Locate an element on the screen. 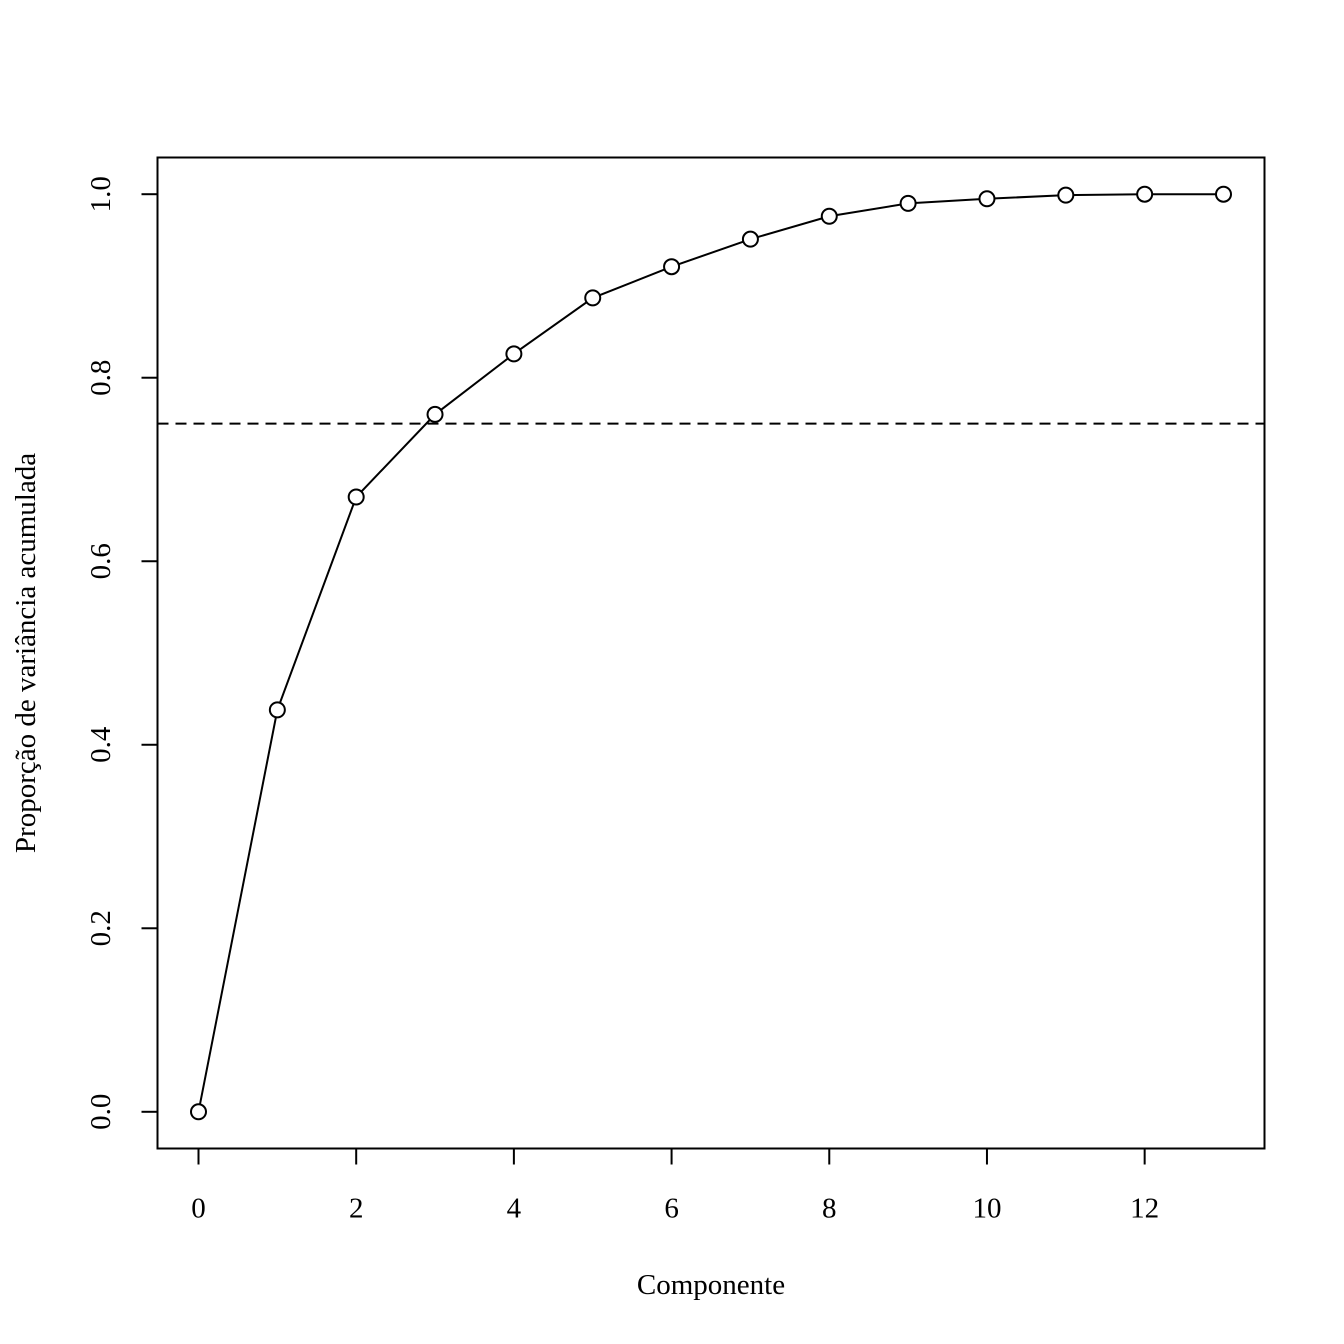  x-tick-label: 0 is located at coordinates (198, 1209).